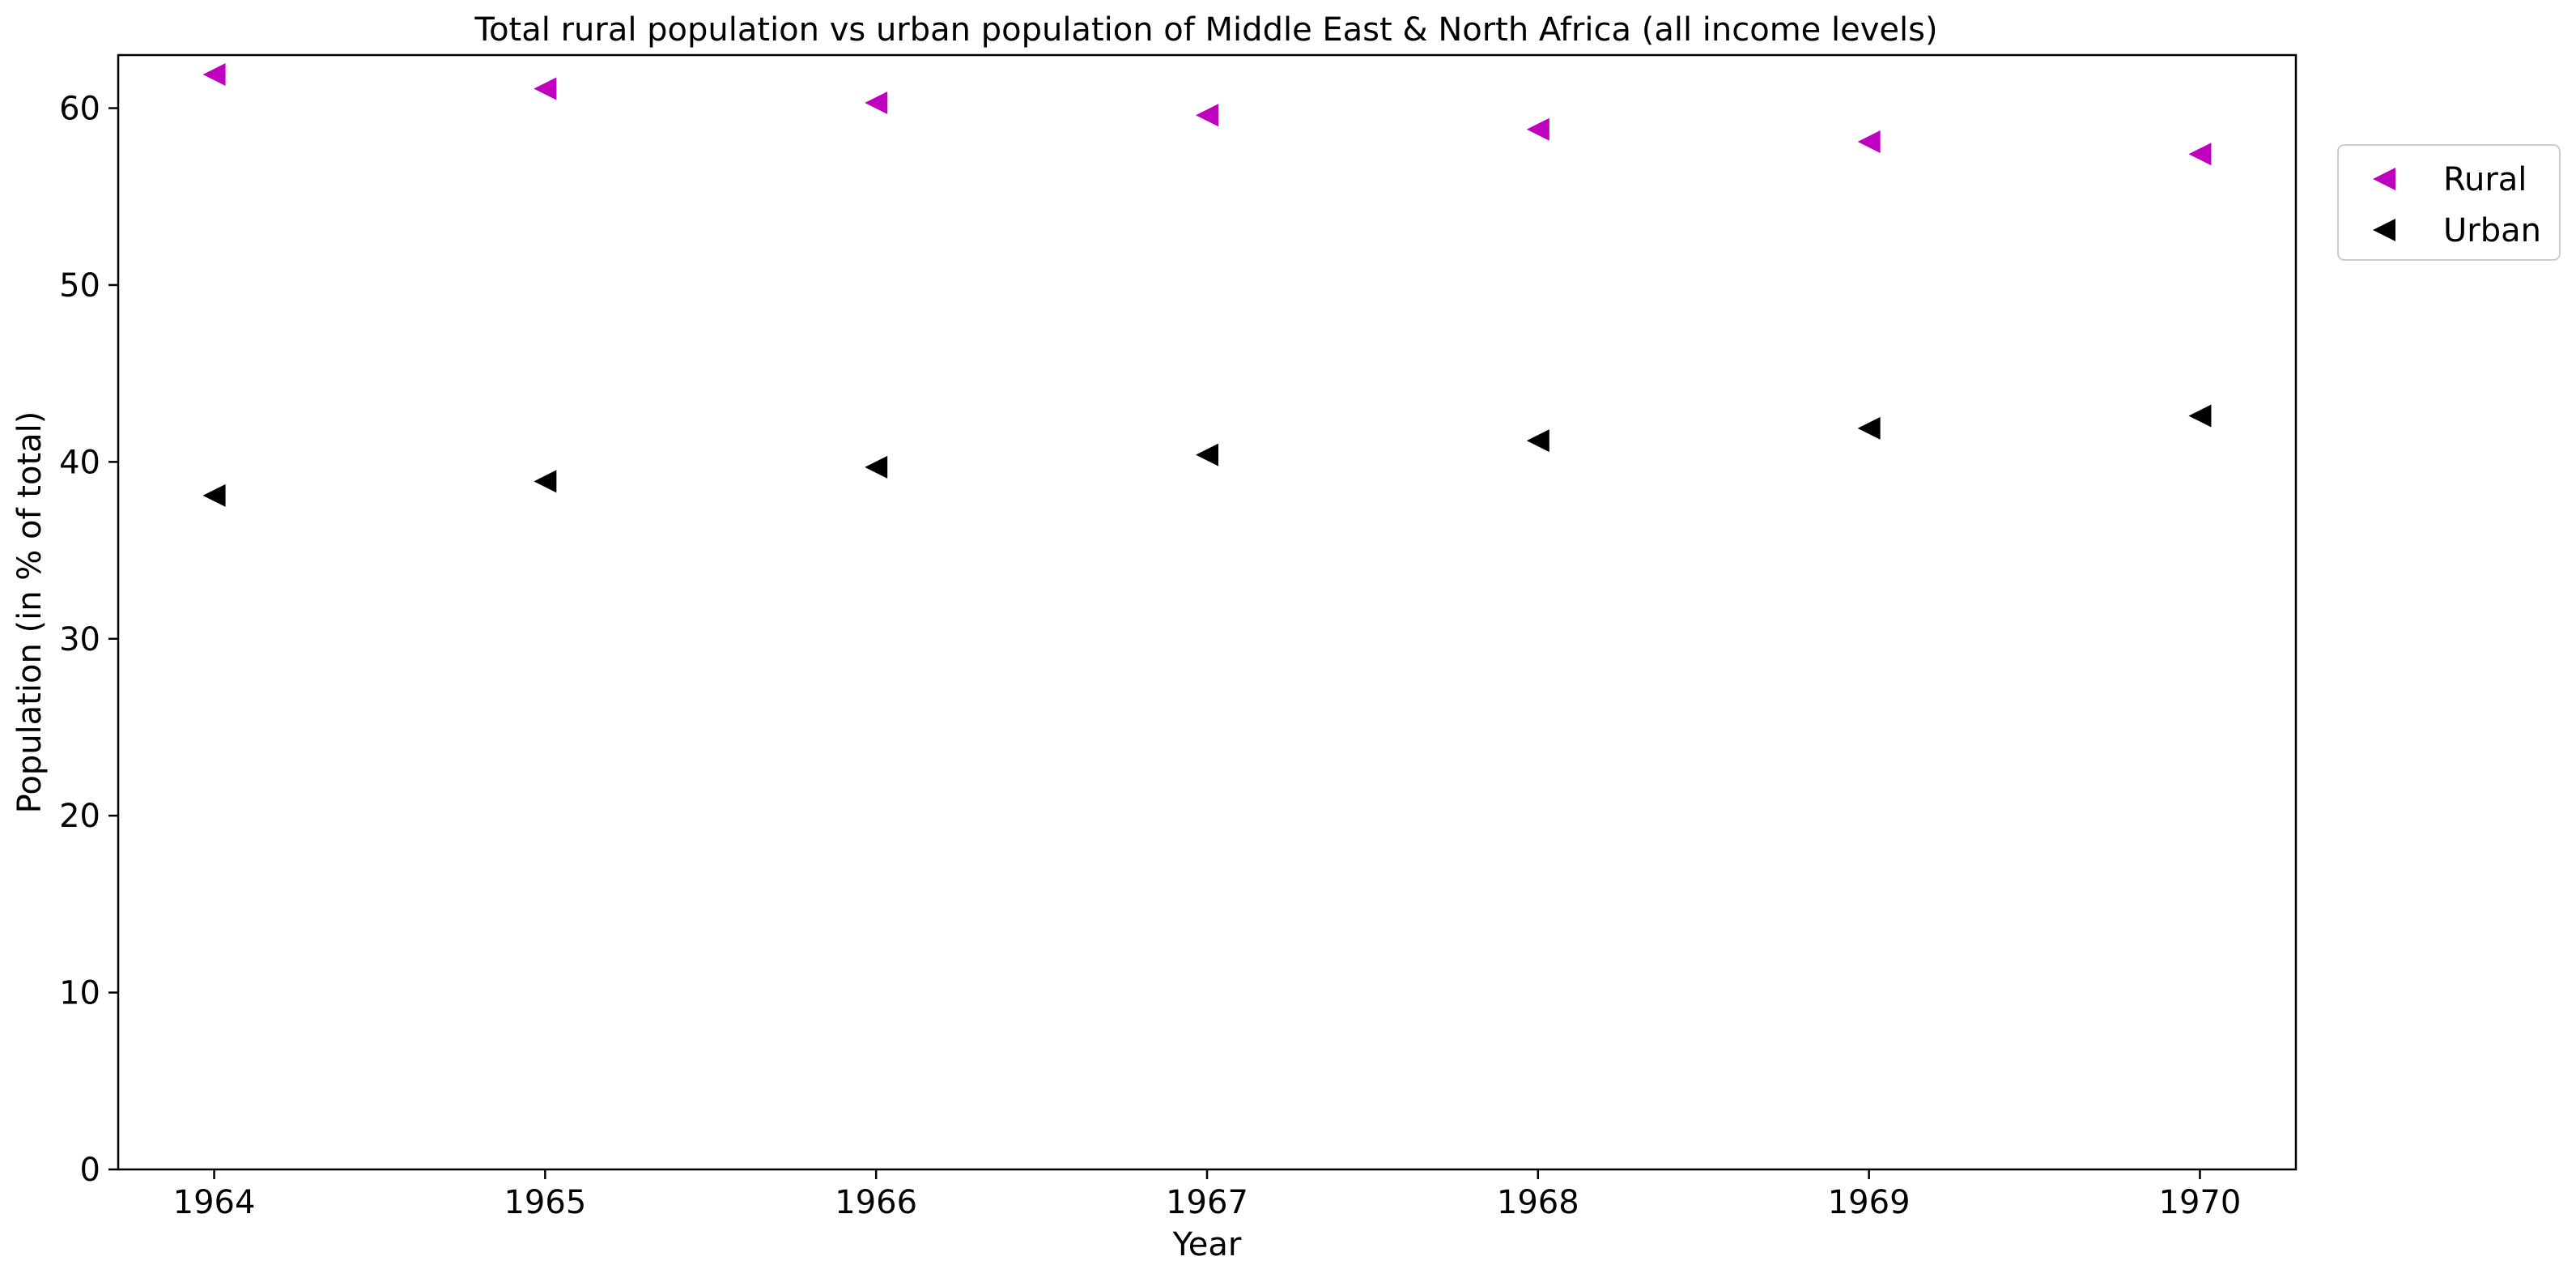 The width and height of the screenshot is (2576, 1282). I want to click on y-tick-label: 40, so click(79, 462).